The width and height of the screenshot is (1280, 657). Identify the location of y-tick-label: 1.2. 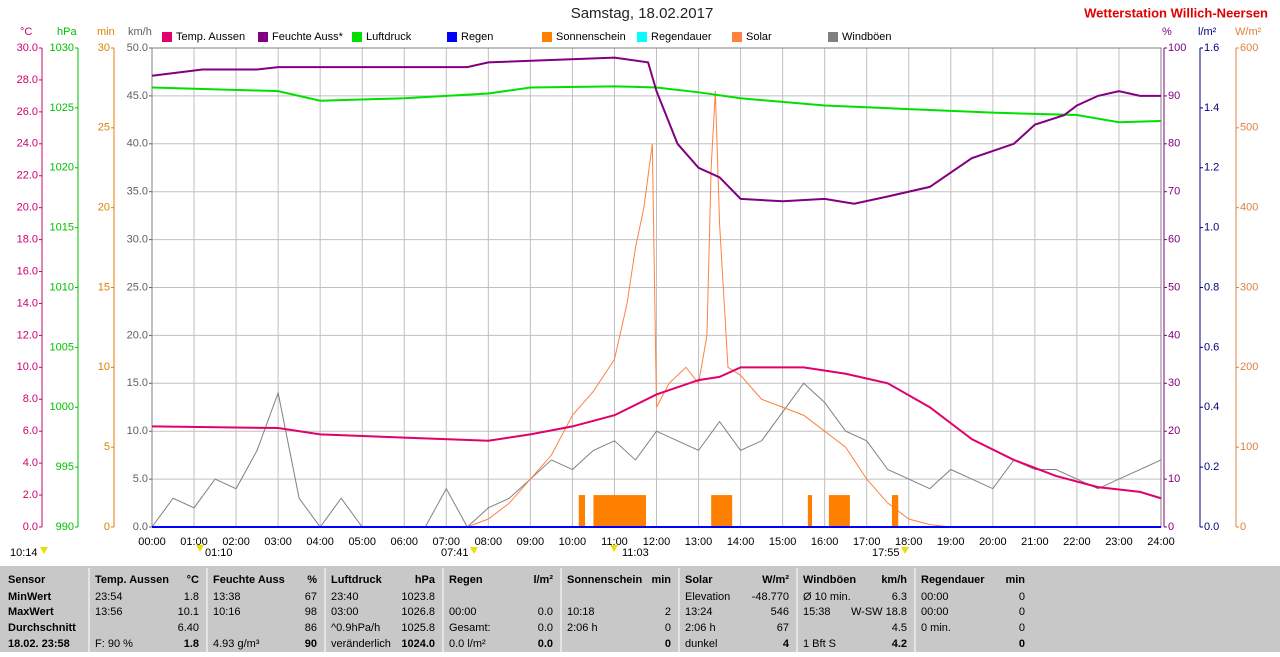
(1211, 168).